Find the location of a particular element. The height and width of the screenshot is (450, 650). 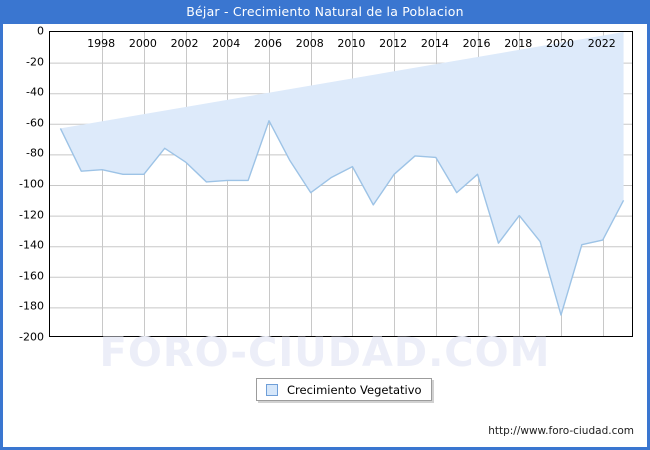

y-tick-label: 0 is located at coordinates (40, 31).